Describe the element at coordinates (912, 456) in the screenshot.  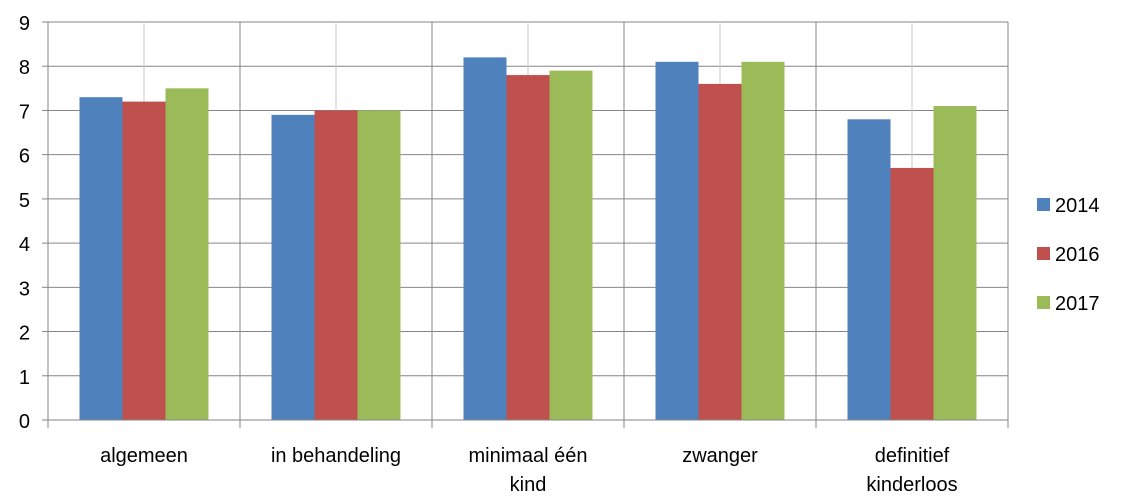
I see `category-label: definitief` at that location.